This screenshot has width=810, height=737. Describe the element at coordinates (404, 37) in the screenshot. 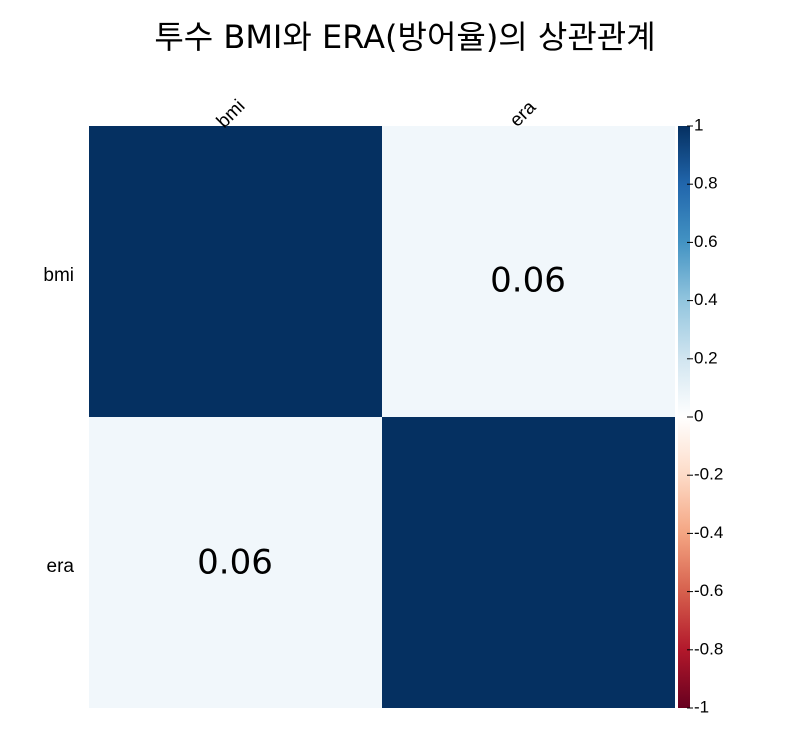

I see `chart-title: 투수 BMI와 ERA(방어율)의 상관관계` at that location.